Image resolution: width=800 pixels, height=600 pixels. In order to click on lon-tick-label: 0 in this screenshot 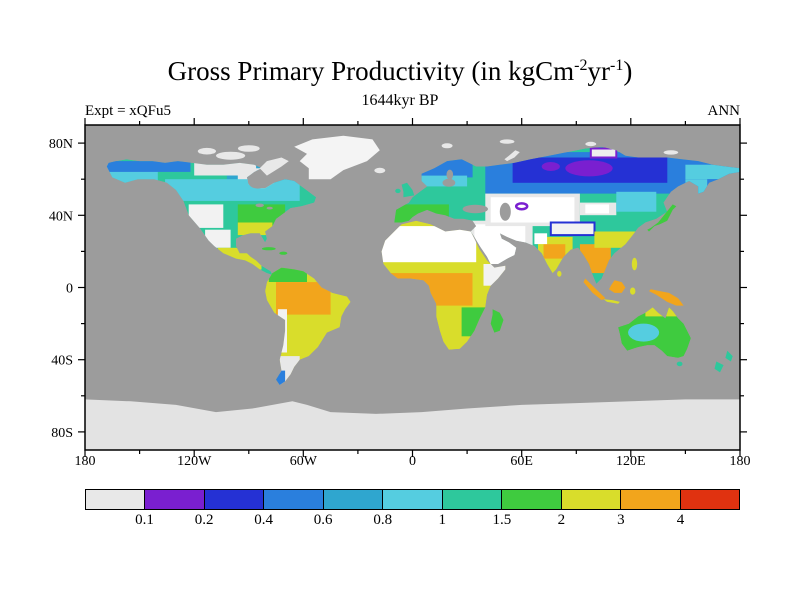, I will do `click(412, 460)`.